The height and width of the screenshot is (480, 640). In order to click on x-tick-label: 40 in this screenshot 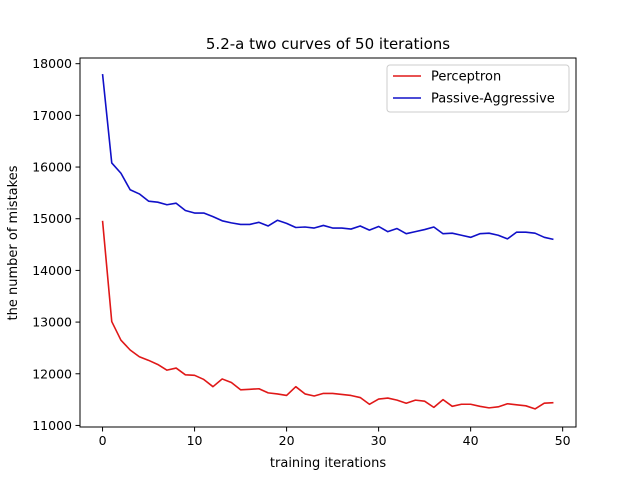, I will do `click(471, 440)`.